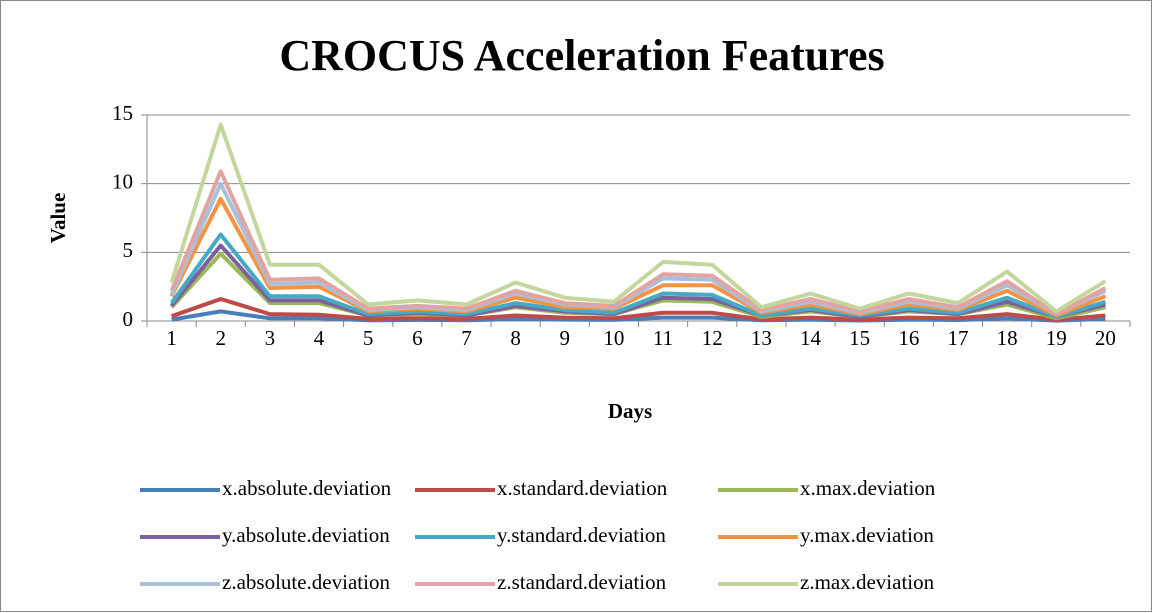 Image resolution: width=1153 pixels, height=613 pixels. Describe the element at coordinates (811, 338) in the screenshot. I see `x-tick-label: 14` at that location.